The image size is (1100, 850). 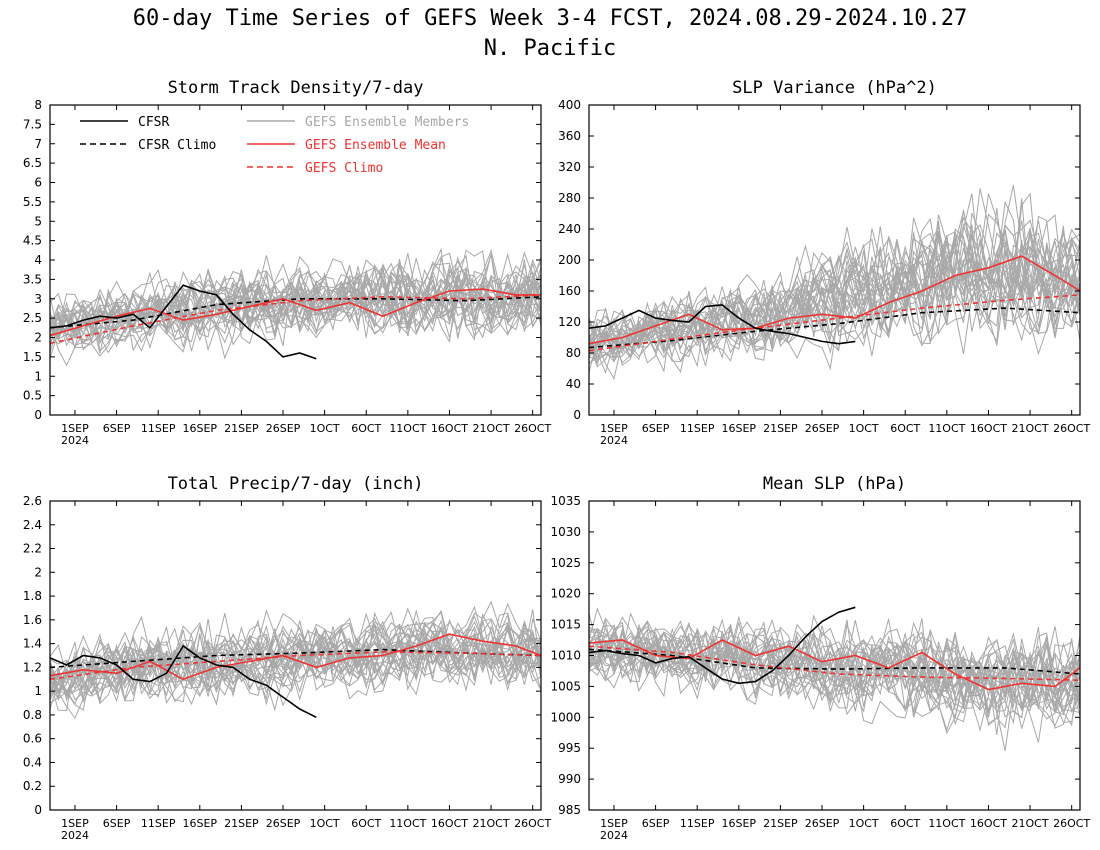 What do you see at coordinates (565, 594) in the screenshot?
I see `y-tick-label: 1020` at bounding box center [565, 594].